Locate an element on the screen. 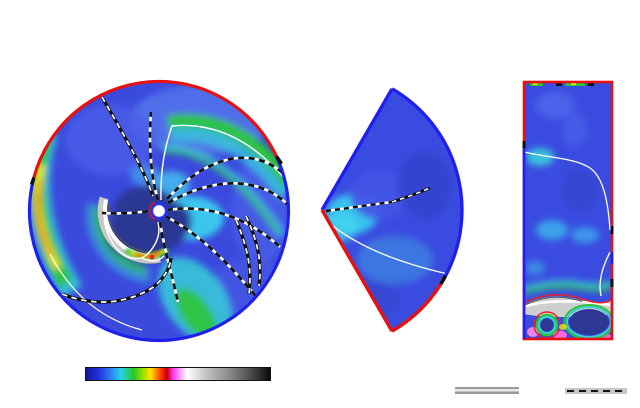  imf-negative-swatch is located at coordinates (355, 390).